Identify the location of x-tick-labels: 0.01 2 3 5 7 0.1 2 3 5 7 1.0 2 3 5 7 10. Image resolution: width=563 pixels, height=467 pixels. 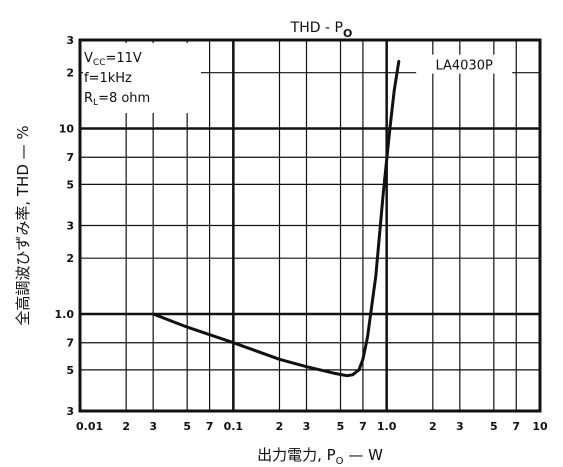
(312, 426).